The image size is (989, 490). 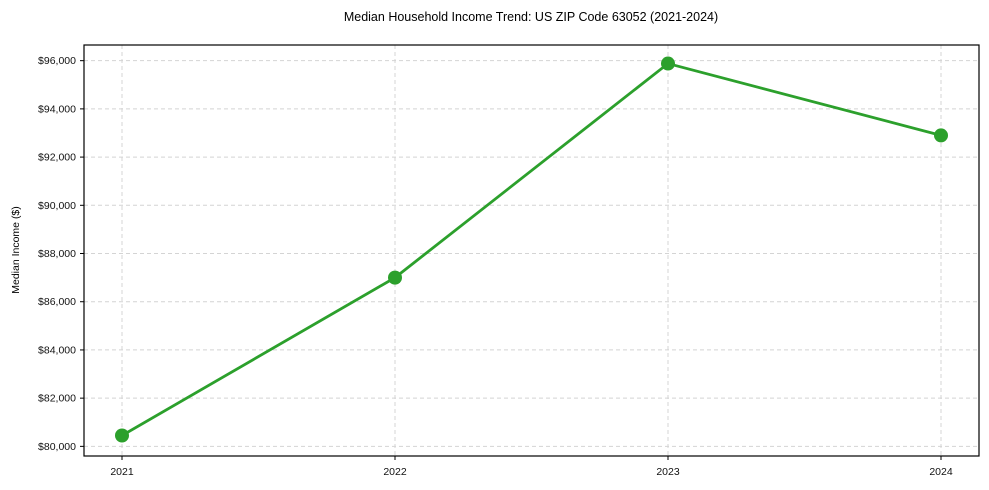 I want to click on x-tick-label: 2024, so click(x=941, y=472).